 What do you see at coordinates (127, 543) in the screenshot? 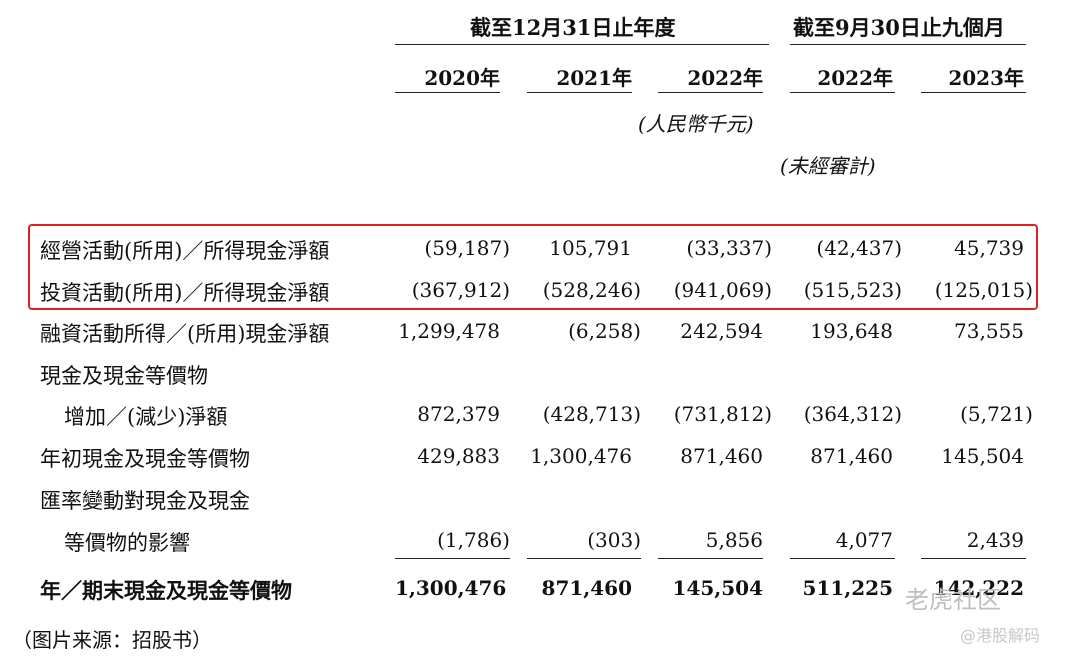
I see `row-label: 等價物的影響` at bounding box center [127, 543].